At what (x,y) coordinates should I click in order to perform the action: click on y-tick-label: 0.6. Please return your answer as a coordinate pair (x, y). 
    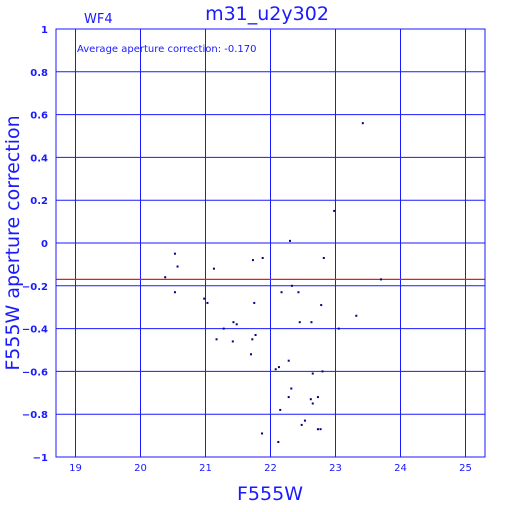
    Looking at the image, I should click on (39, 116).